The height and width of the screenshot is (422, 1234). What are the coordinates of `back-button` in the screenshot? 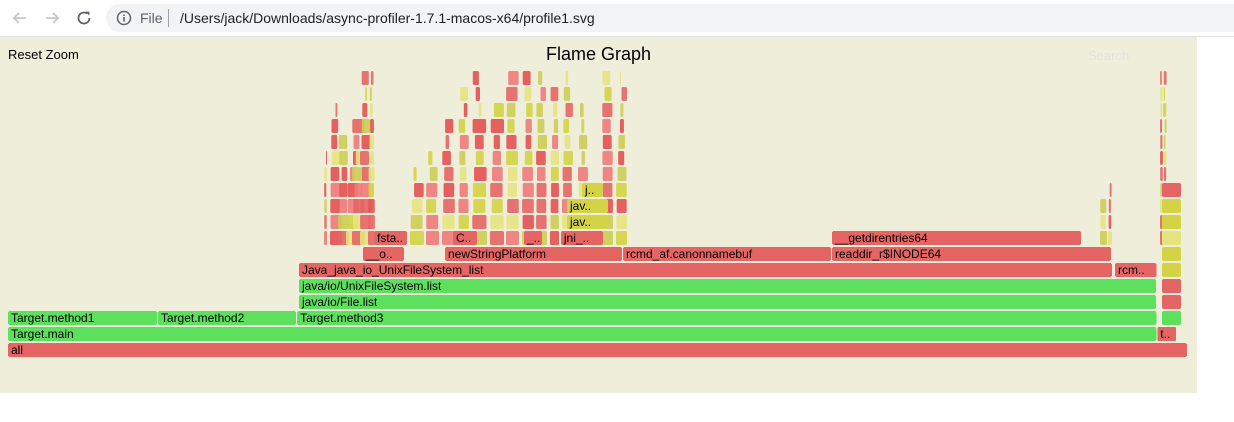 It's located at (20, 18).